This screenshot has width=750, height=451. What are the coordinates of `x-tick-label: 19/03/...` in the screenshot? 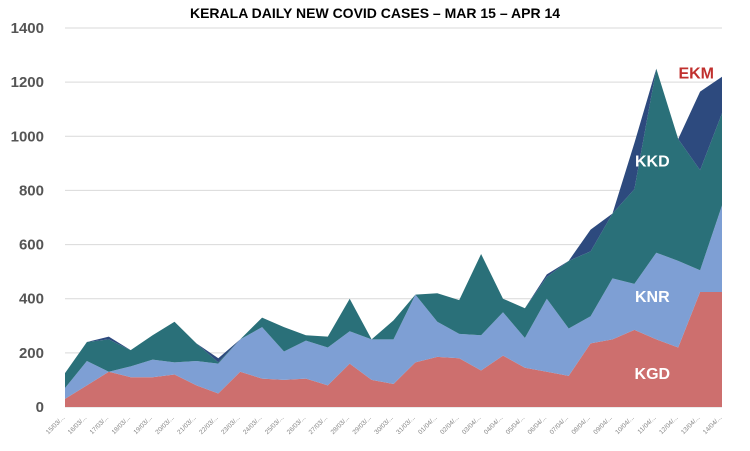 It's located at (143, 425).